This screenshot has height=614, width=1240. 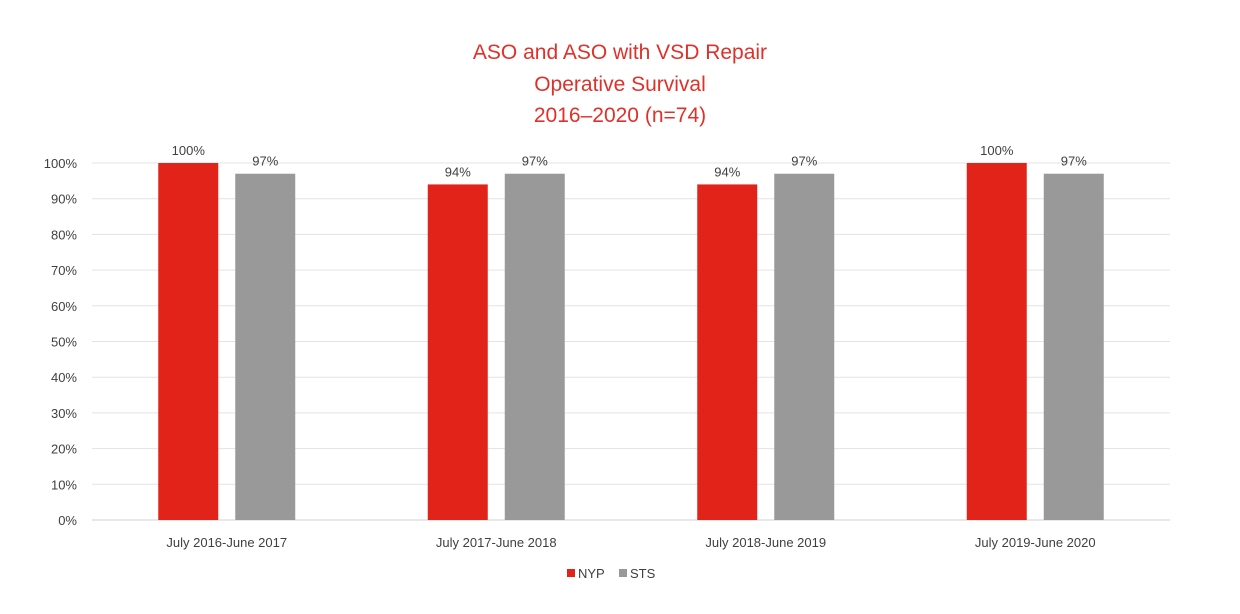 I want to click on chart-title-line-3: 2016–2020 (n=74), so click(x=620, y=115).